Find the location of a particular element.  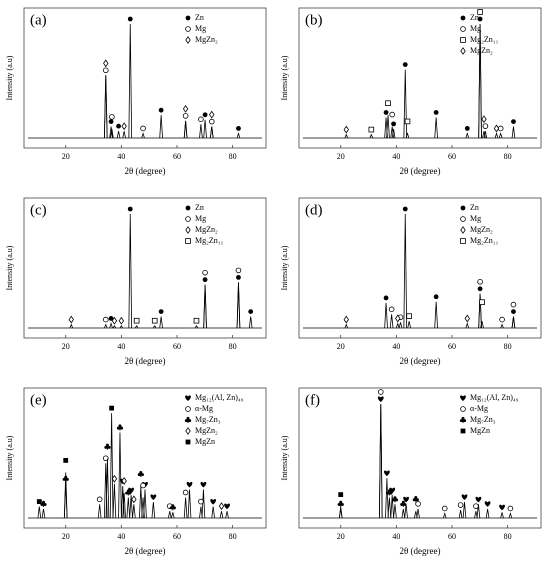

legend-label: MgZn₂ is located at coordinates (206, 39).